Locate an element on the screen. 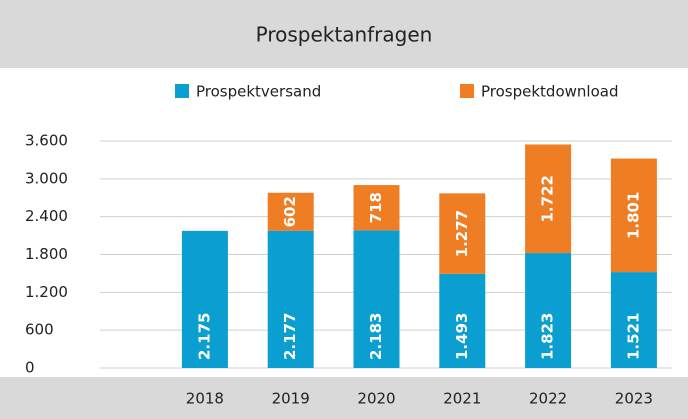 Image resolution: width=688 pixels, height=419 pixels. data-label: 1.801 is located at coordinates (633, 215).